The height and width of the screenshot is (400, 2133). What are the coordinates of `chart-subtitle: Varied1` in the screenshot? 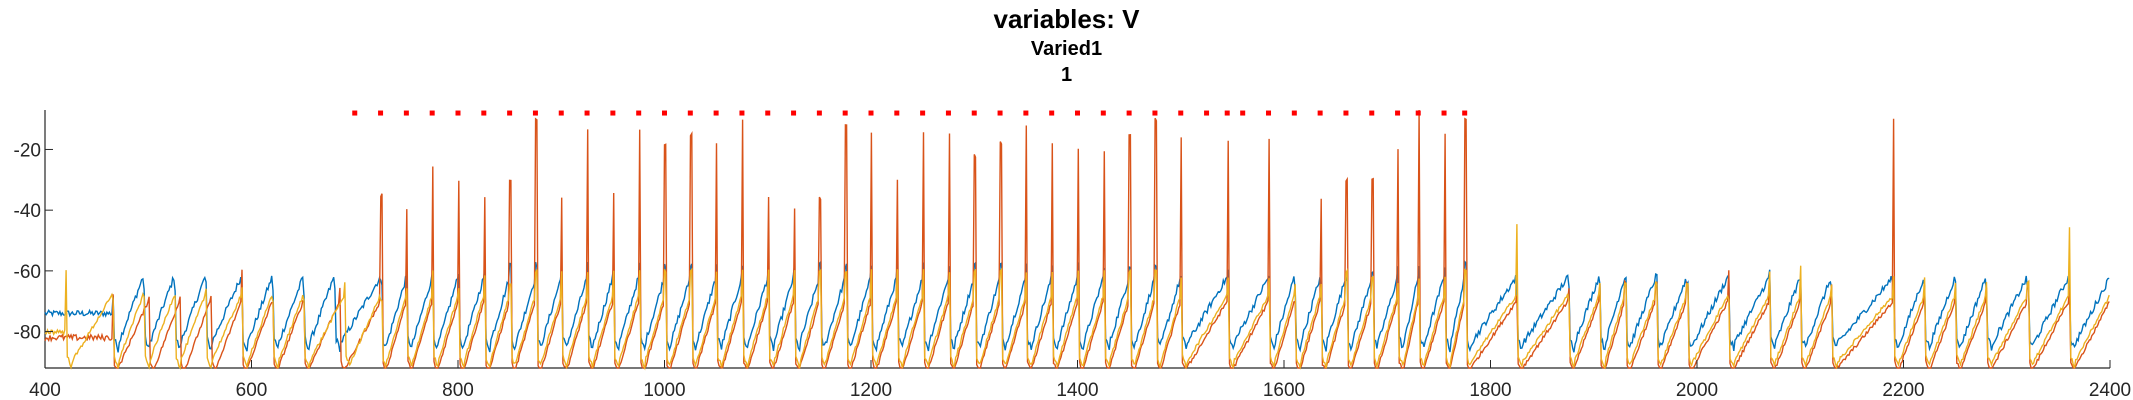 It's located at (1066, 49).